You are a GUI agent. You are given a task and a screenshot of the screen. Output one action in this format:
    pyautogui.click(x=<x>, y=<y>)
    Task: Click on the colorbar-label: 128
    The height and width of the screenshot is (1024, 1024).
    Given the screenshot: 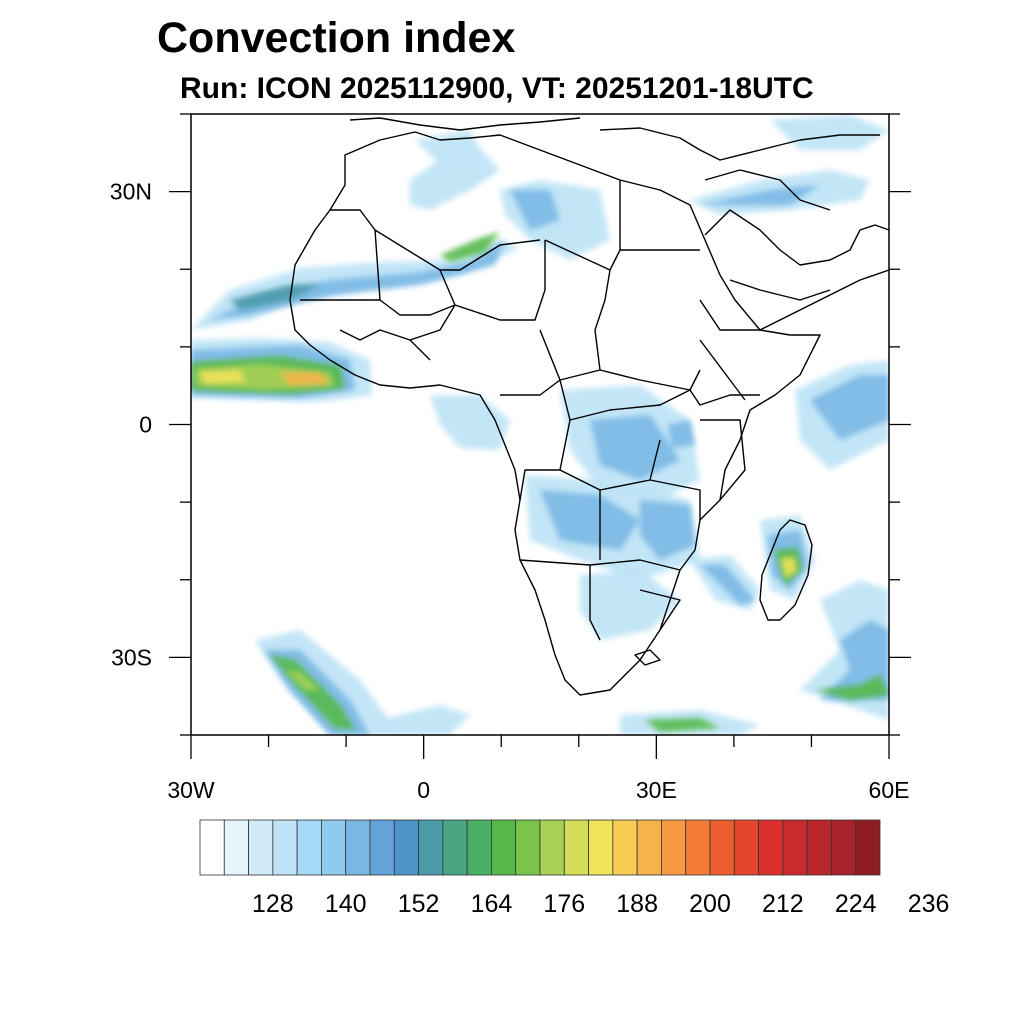 What is the action you would take?
    pyautogui.click(x=273, y=904)
    